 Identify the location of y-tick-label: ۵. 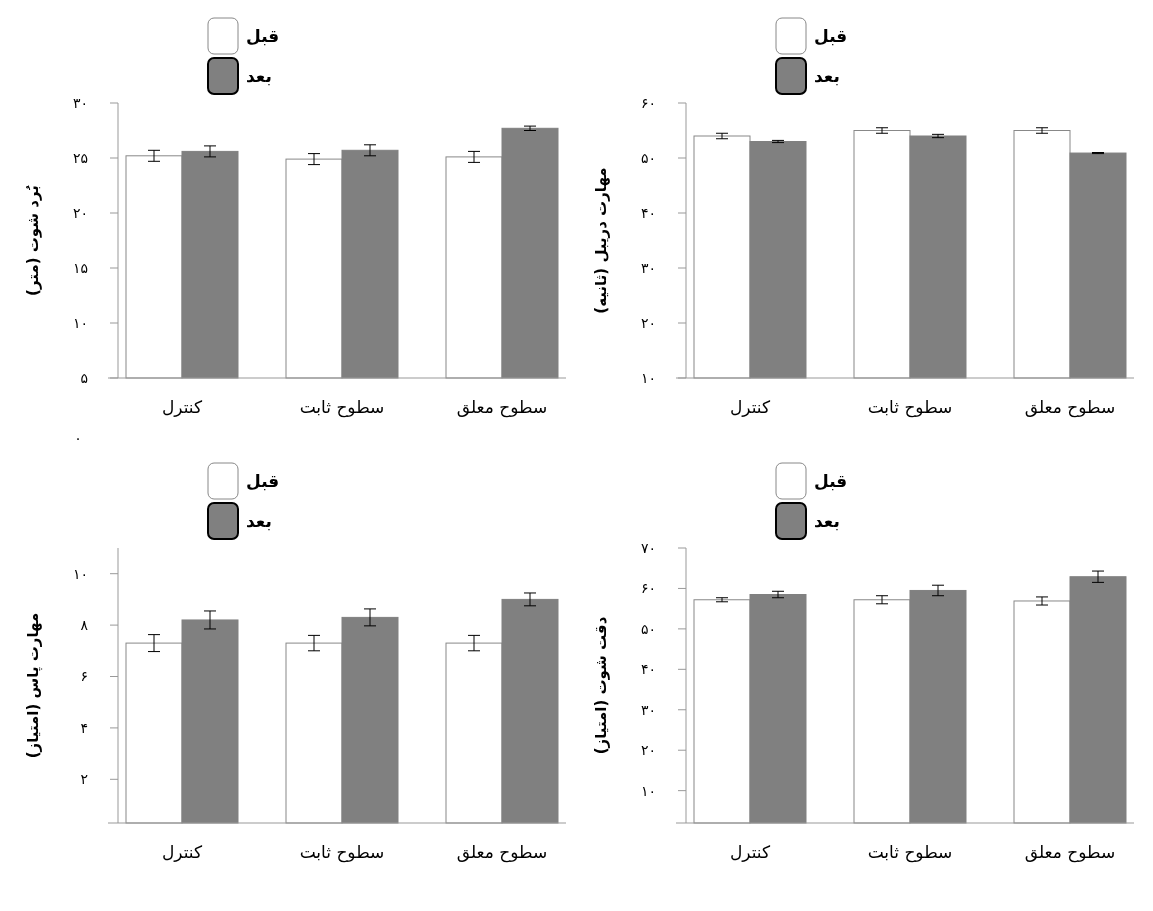
(84, 377).